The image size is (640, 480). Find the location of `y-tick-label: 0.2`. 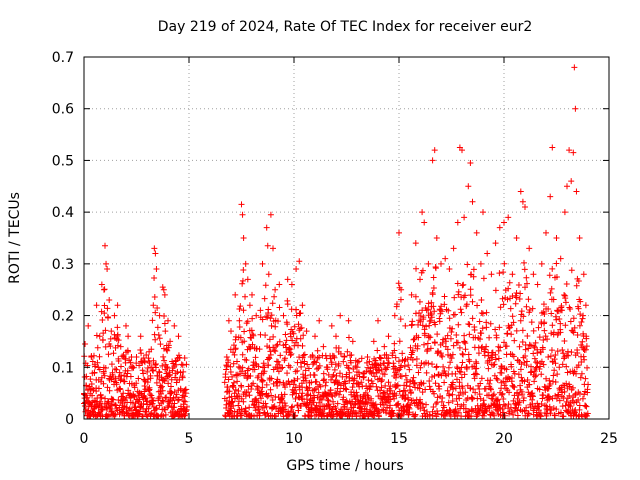

y-tick-label: 0.2 is located at coordinates (63, 317).